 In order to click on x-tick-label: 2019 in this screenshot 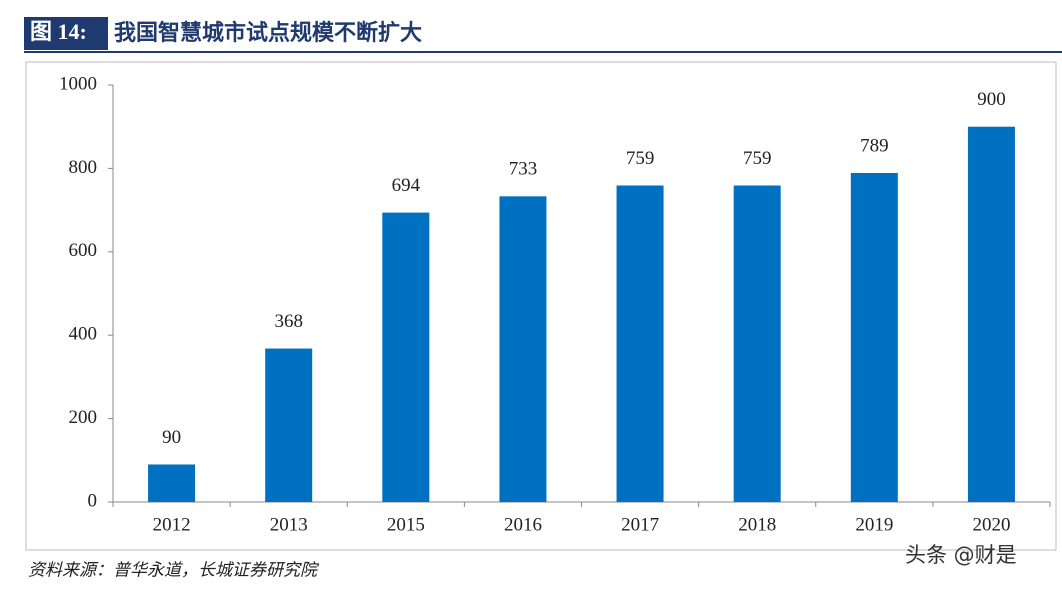, I will do `click(874, 524)`.